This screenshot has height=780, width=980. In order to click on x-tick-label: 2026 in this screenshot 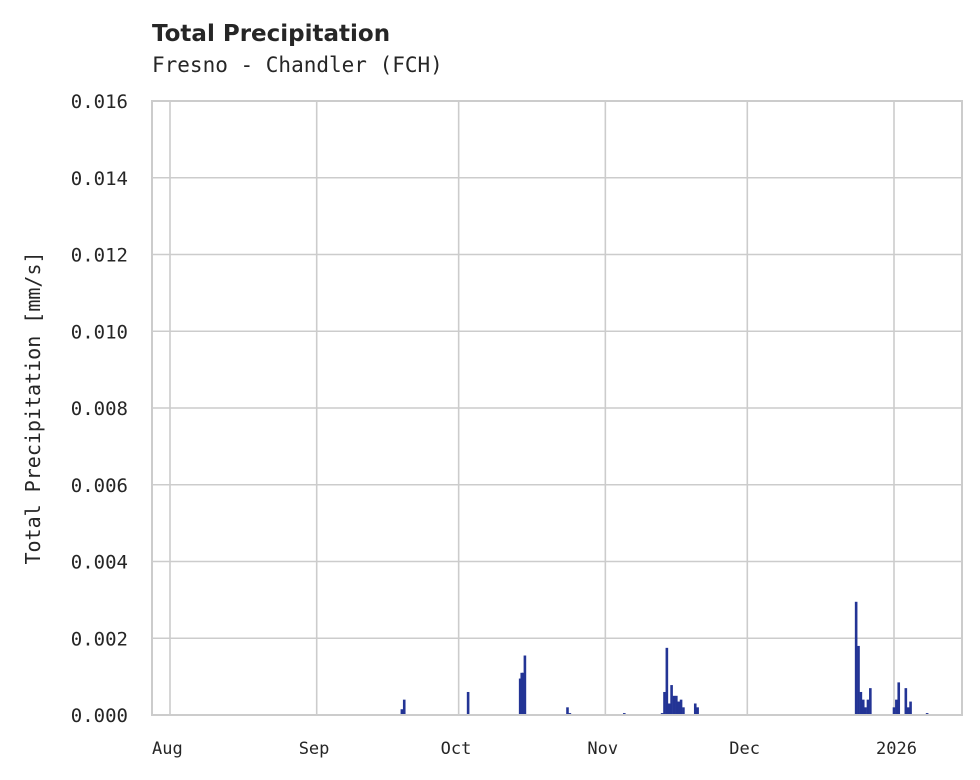, I will do `click(896, 749)`.